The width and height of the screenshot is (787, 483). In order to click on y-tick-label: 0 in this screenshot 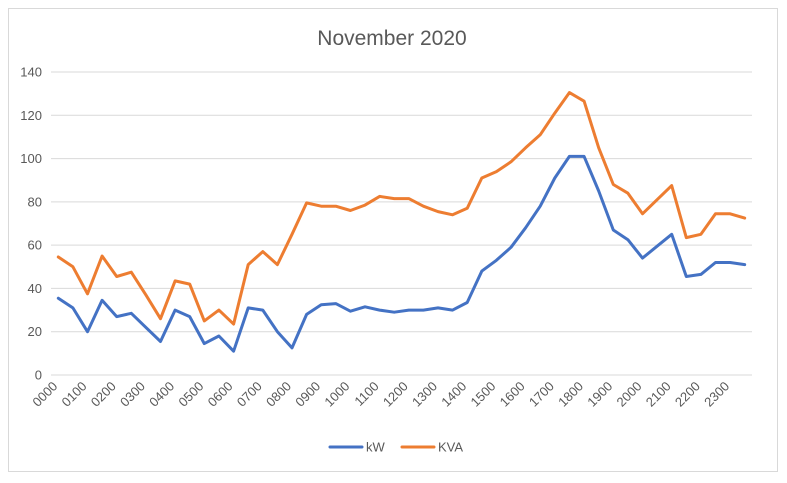, I will do `click(38, 375)`.